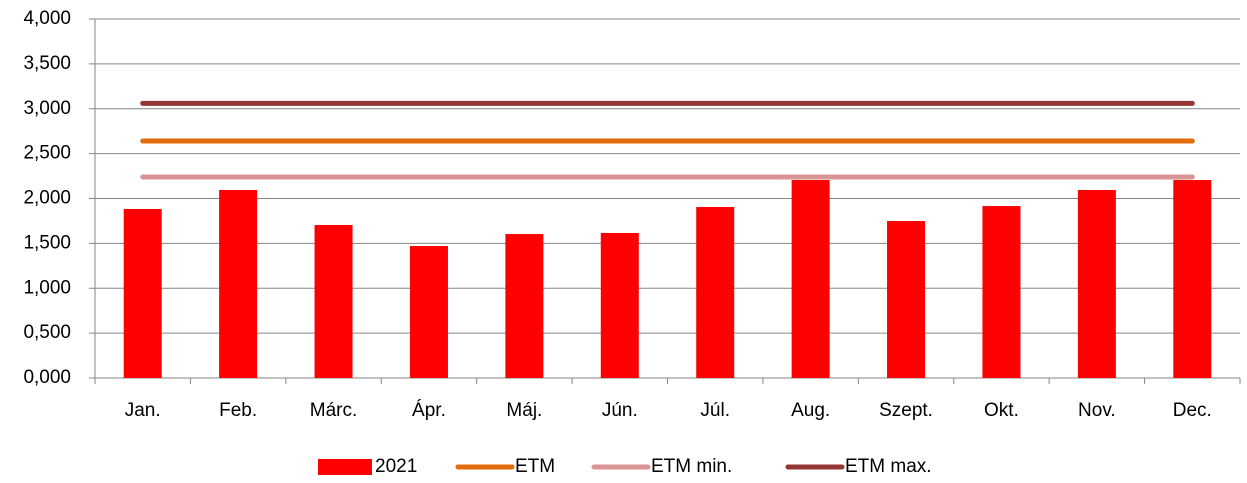  Describe the element at coordinates (238, 410) in the screenshot. I see `x-tick-label: Feb.` at that location.